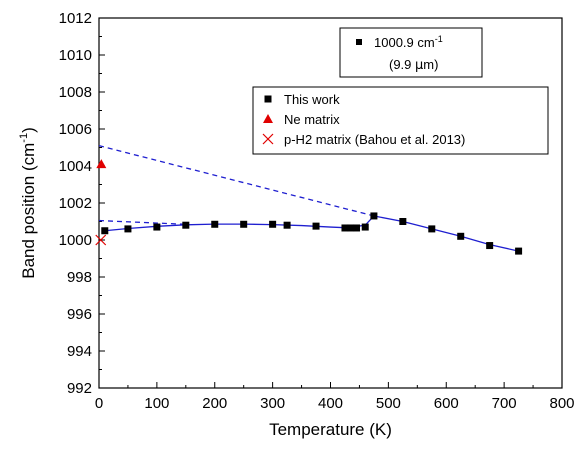 Image resolution: width=576 pixels, height=450 pixels. I want to click on legend-label: This work, so click(312, 99).